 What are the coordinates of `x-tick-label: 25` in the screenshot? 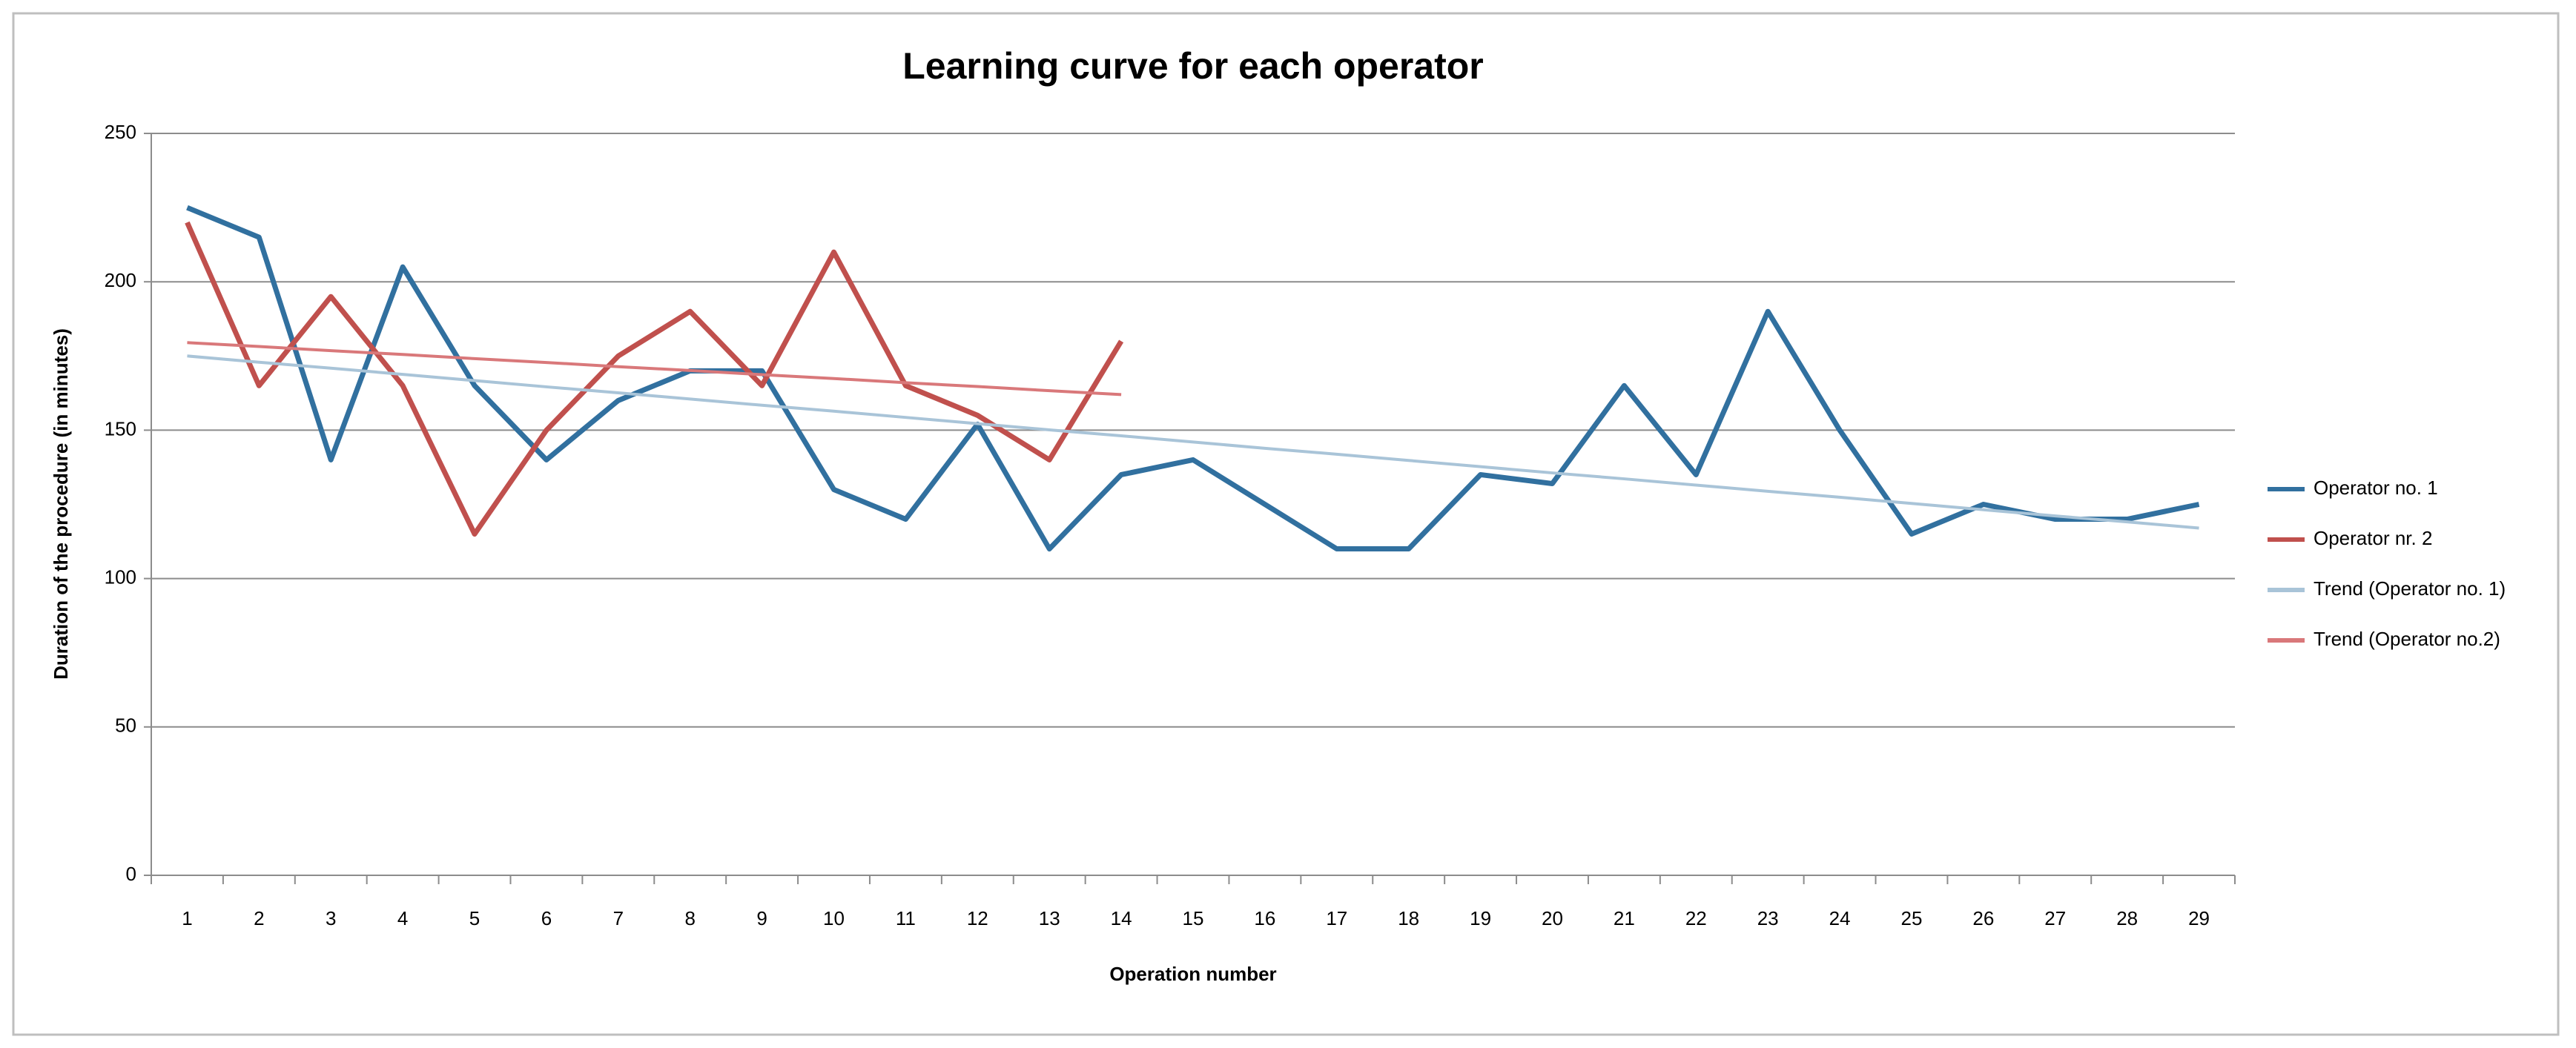 It's located at (1912, 918).